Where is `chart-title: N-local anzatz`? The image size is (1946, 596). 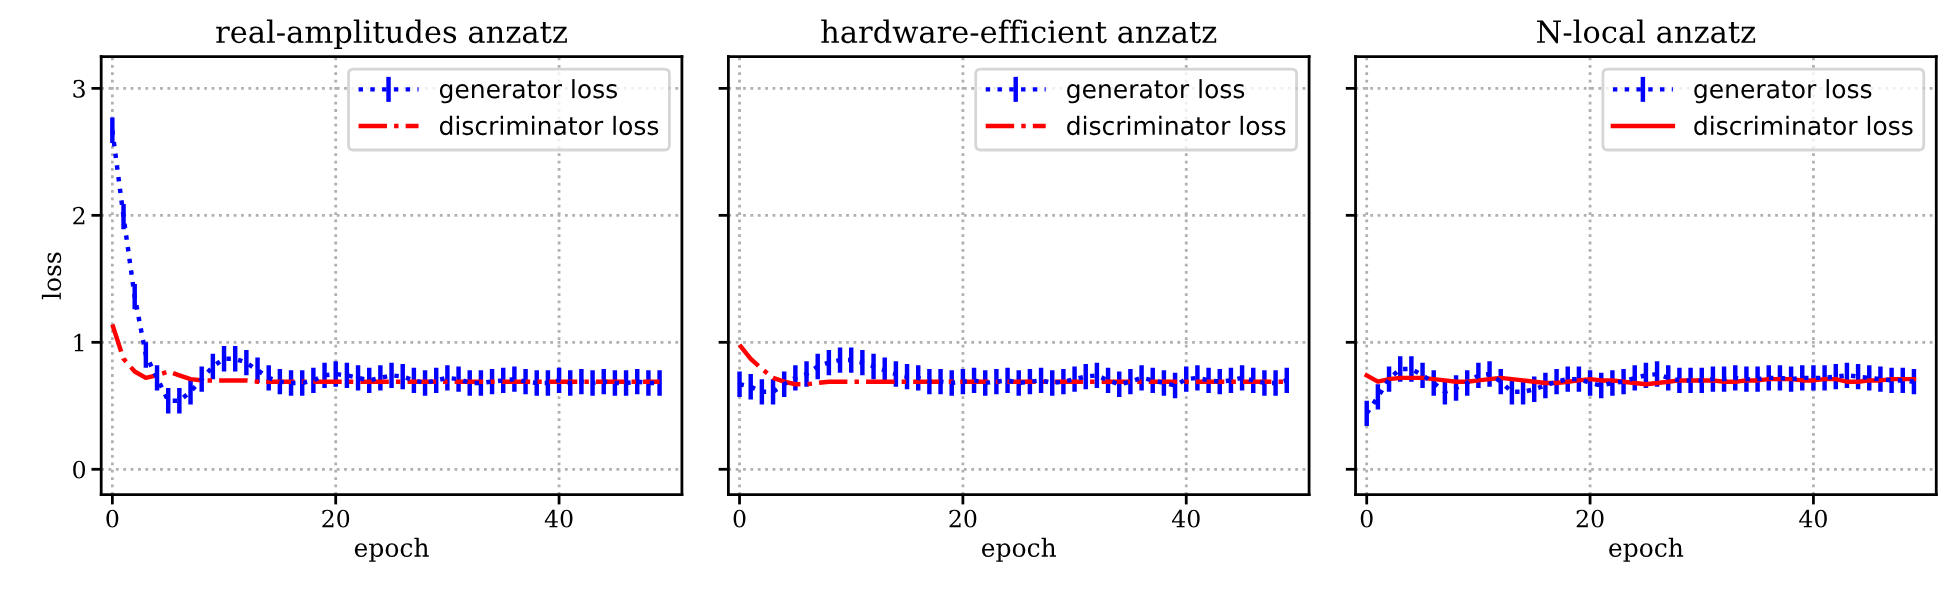
chart-title: N-local anzatz is located at coordinates (1646, 31).